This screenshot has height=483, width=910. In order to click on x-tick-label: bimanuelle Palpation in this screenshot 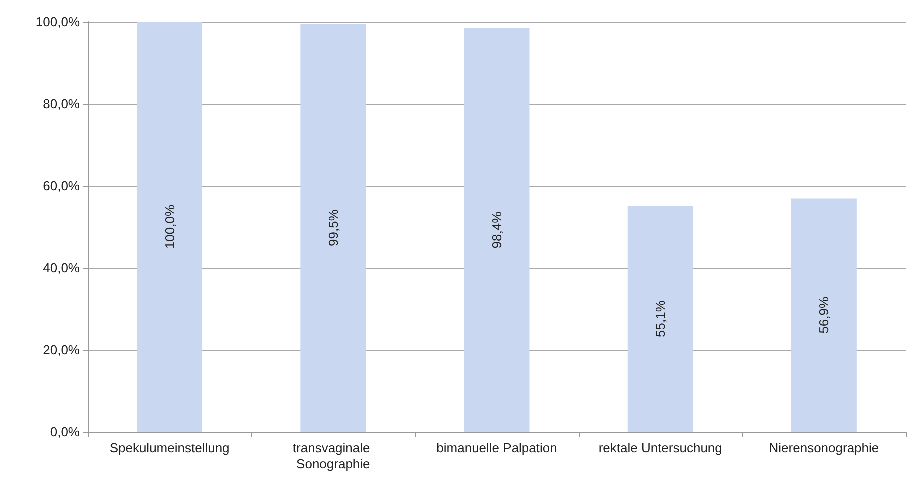, I will do `click(497, 448)`.